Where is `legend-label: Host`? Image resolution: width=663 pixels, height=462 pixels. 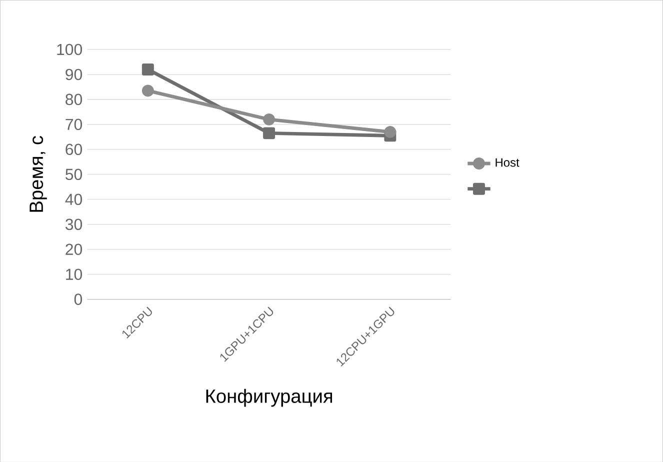 legend-label: Host is located at coordinates (508, 162).